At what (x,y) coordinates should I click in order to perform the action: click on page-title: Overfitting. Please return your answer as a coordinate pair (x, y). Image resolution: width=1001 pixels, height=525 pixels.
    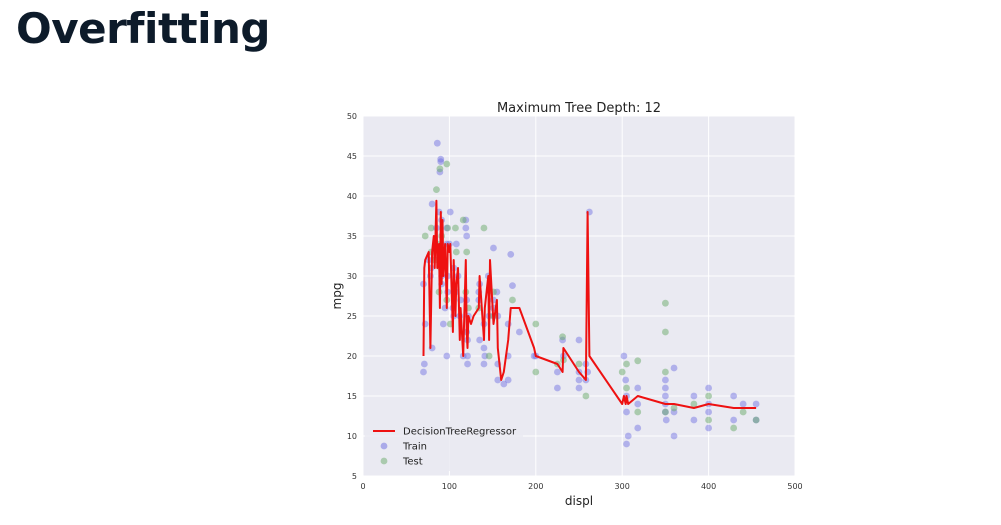
    Looking at the image, I should click on (143, 28).